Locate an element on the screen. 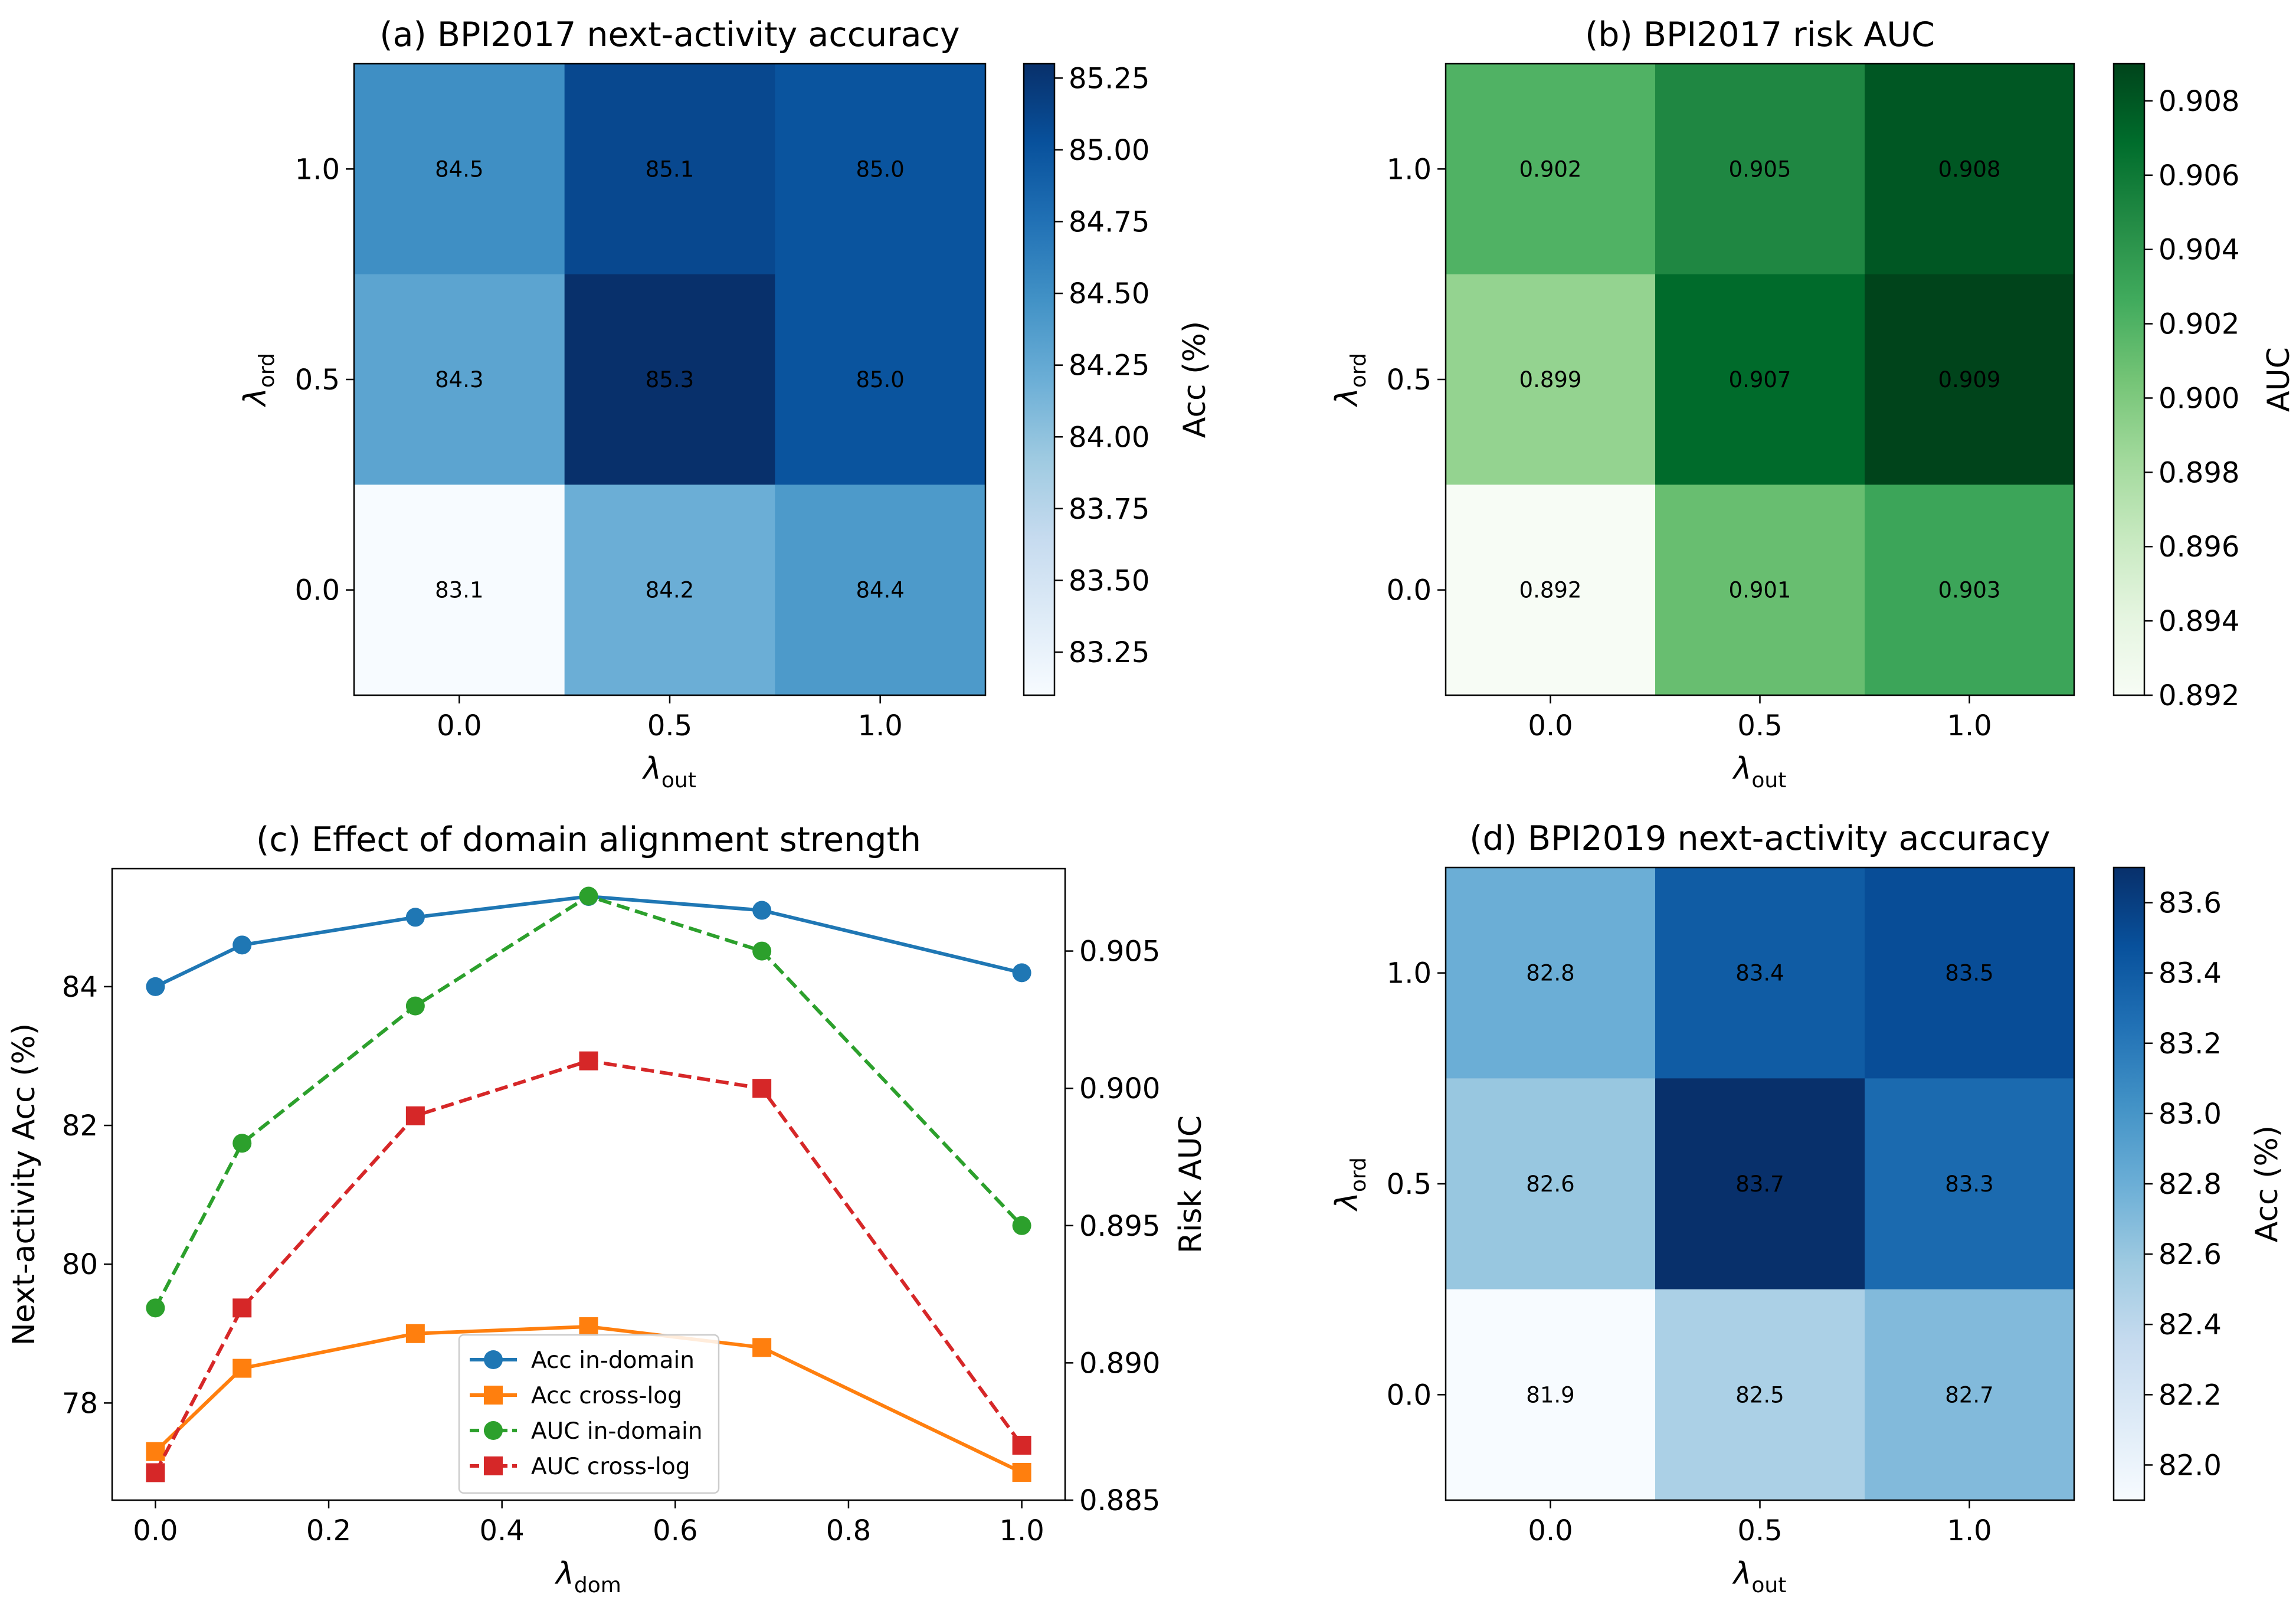  colorbar is located at coordinates (2129, 1184).